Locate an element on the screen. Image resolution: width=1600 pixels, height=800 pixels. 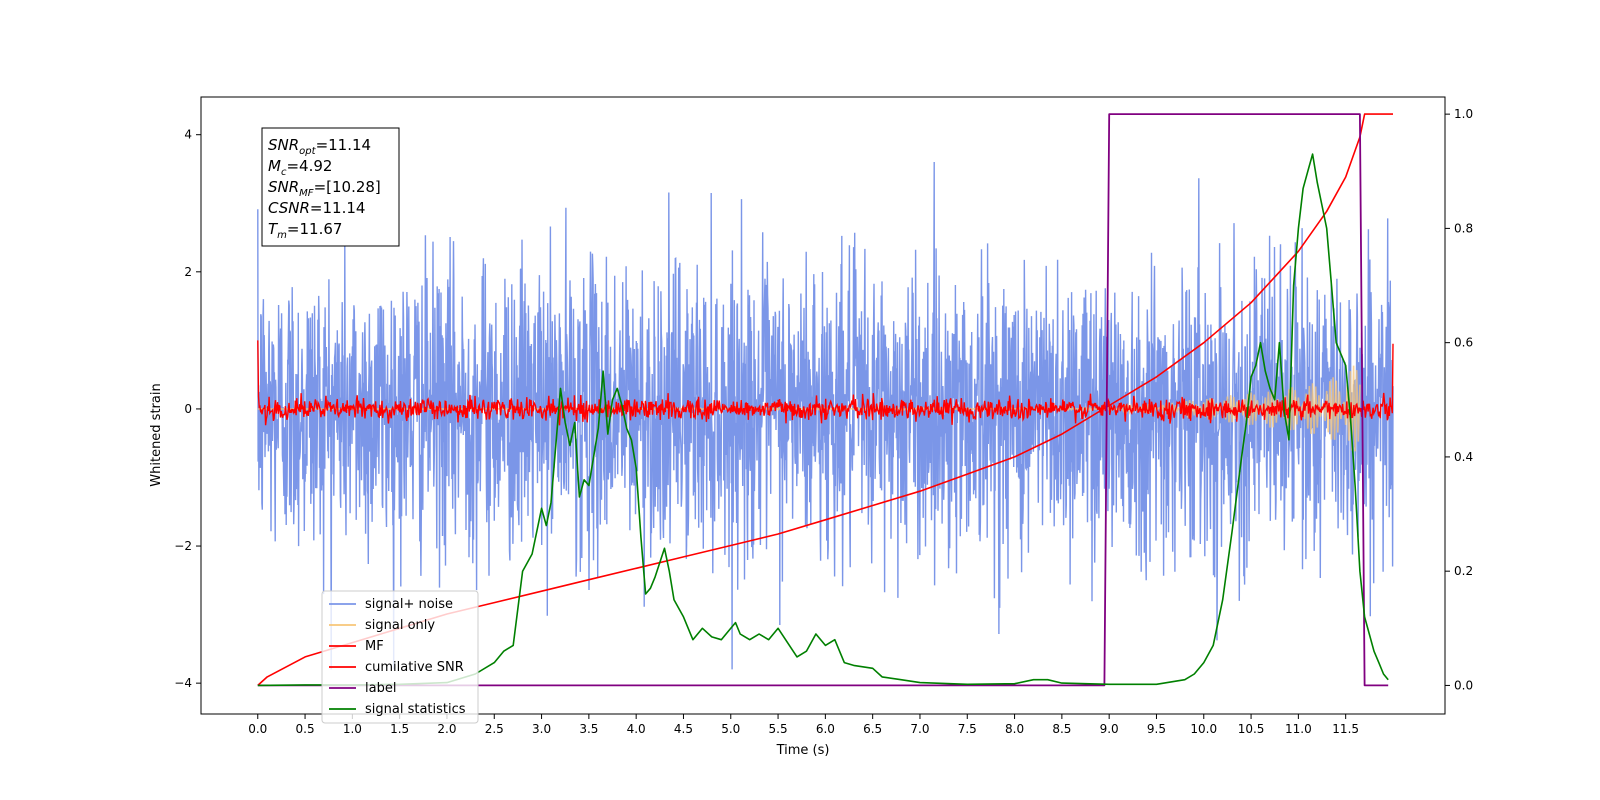
y-right-tick-label: 0.8 is located at coordinates (1463, 228).